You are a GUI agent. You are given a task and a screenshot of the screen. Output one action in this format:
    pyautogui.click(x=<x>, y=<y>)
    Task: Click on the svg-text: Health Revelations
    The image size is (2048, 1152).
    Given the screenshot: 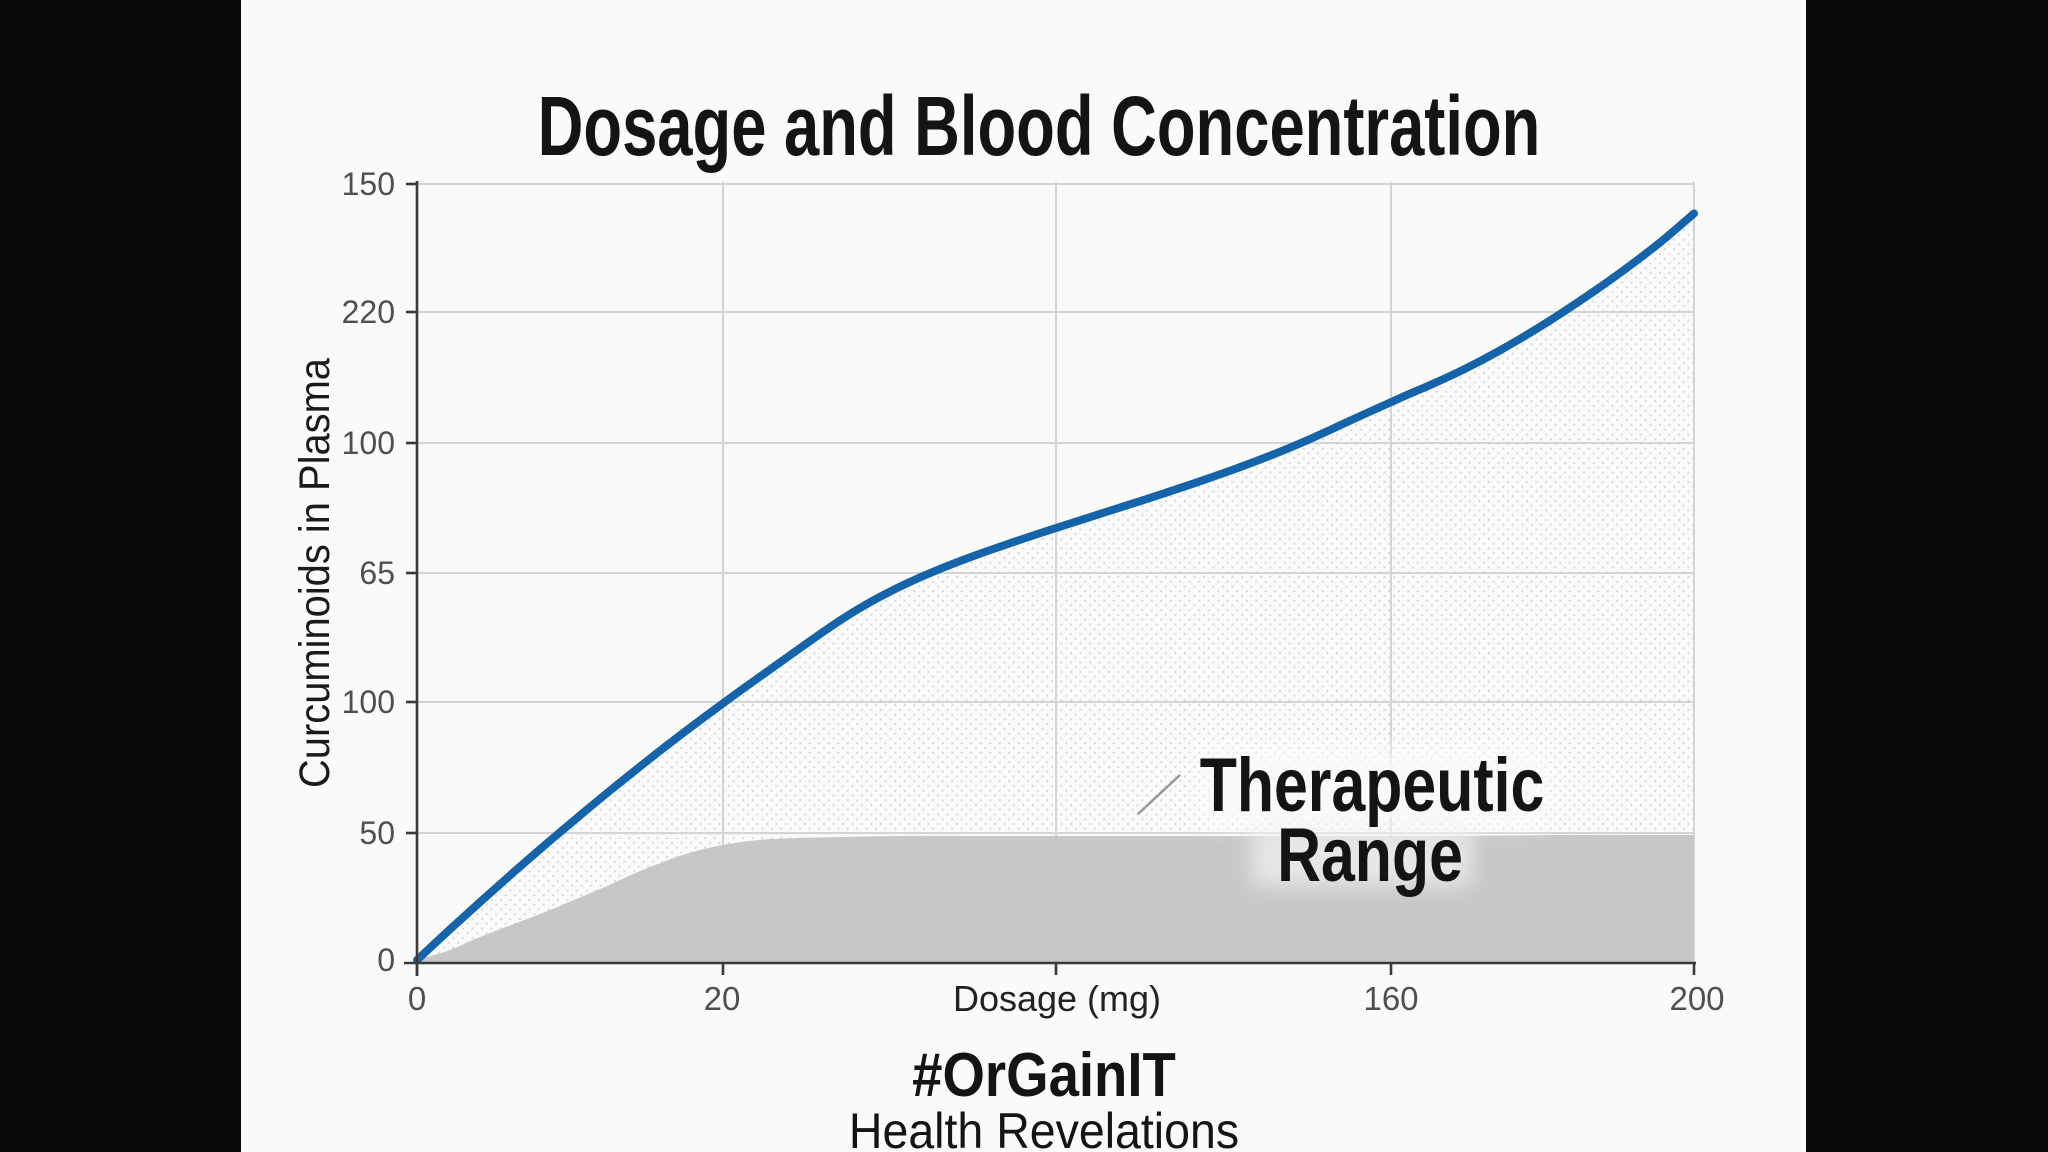 What is the action you would take?
    pyautogui.click(x=1044, y=1127)
    